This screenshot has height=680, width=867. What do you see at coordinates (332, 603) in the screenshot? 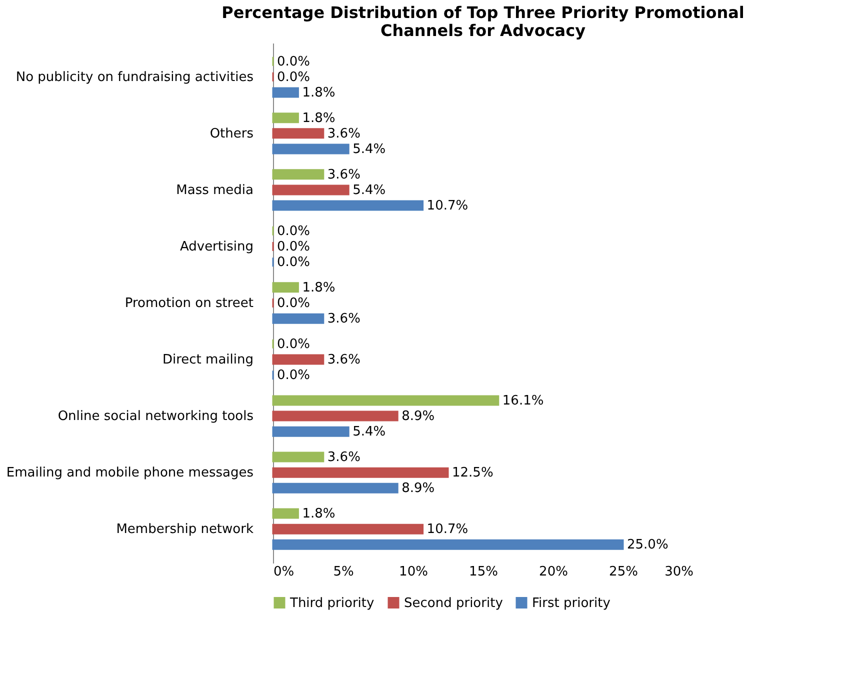
I see `legend-label: Third priority` at bounding box center [332, 603].